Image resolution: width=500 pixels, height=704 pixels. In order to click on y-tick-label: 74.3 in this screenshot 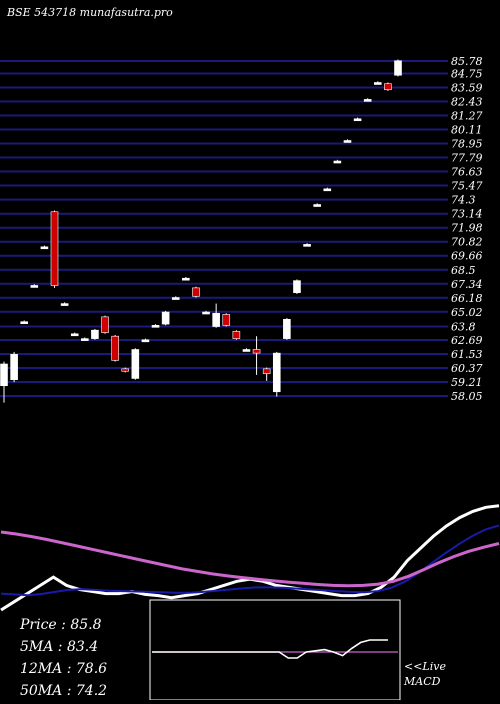, I will do `click(463, 200)`.